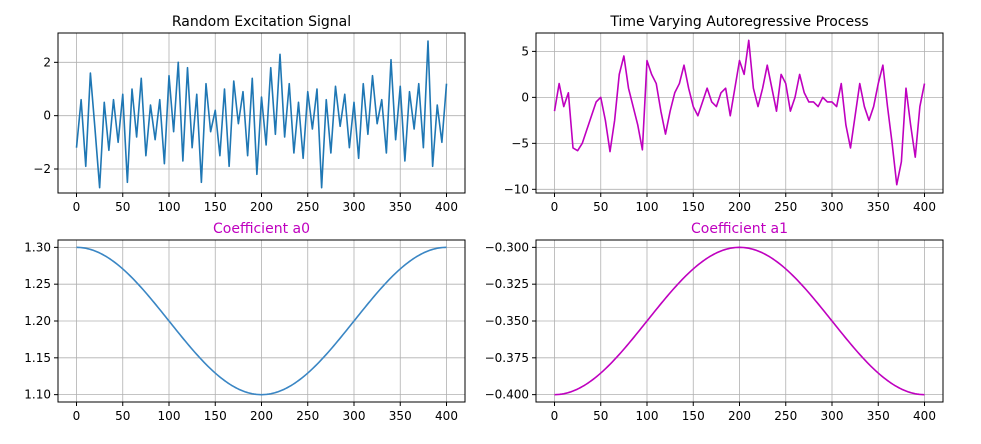  I want to click on y-tick-label: 1.15, so click(37, 358).